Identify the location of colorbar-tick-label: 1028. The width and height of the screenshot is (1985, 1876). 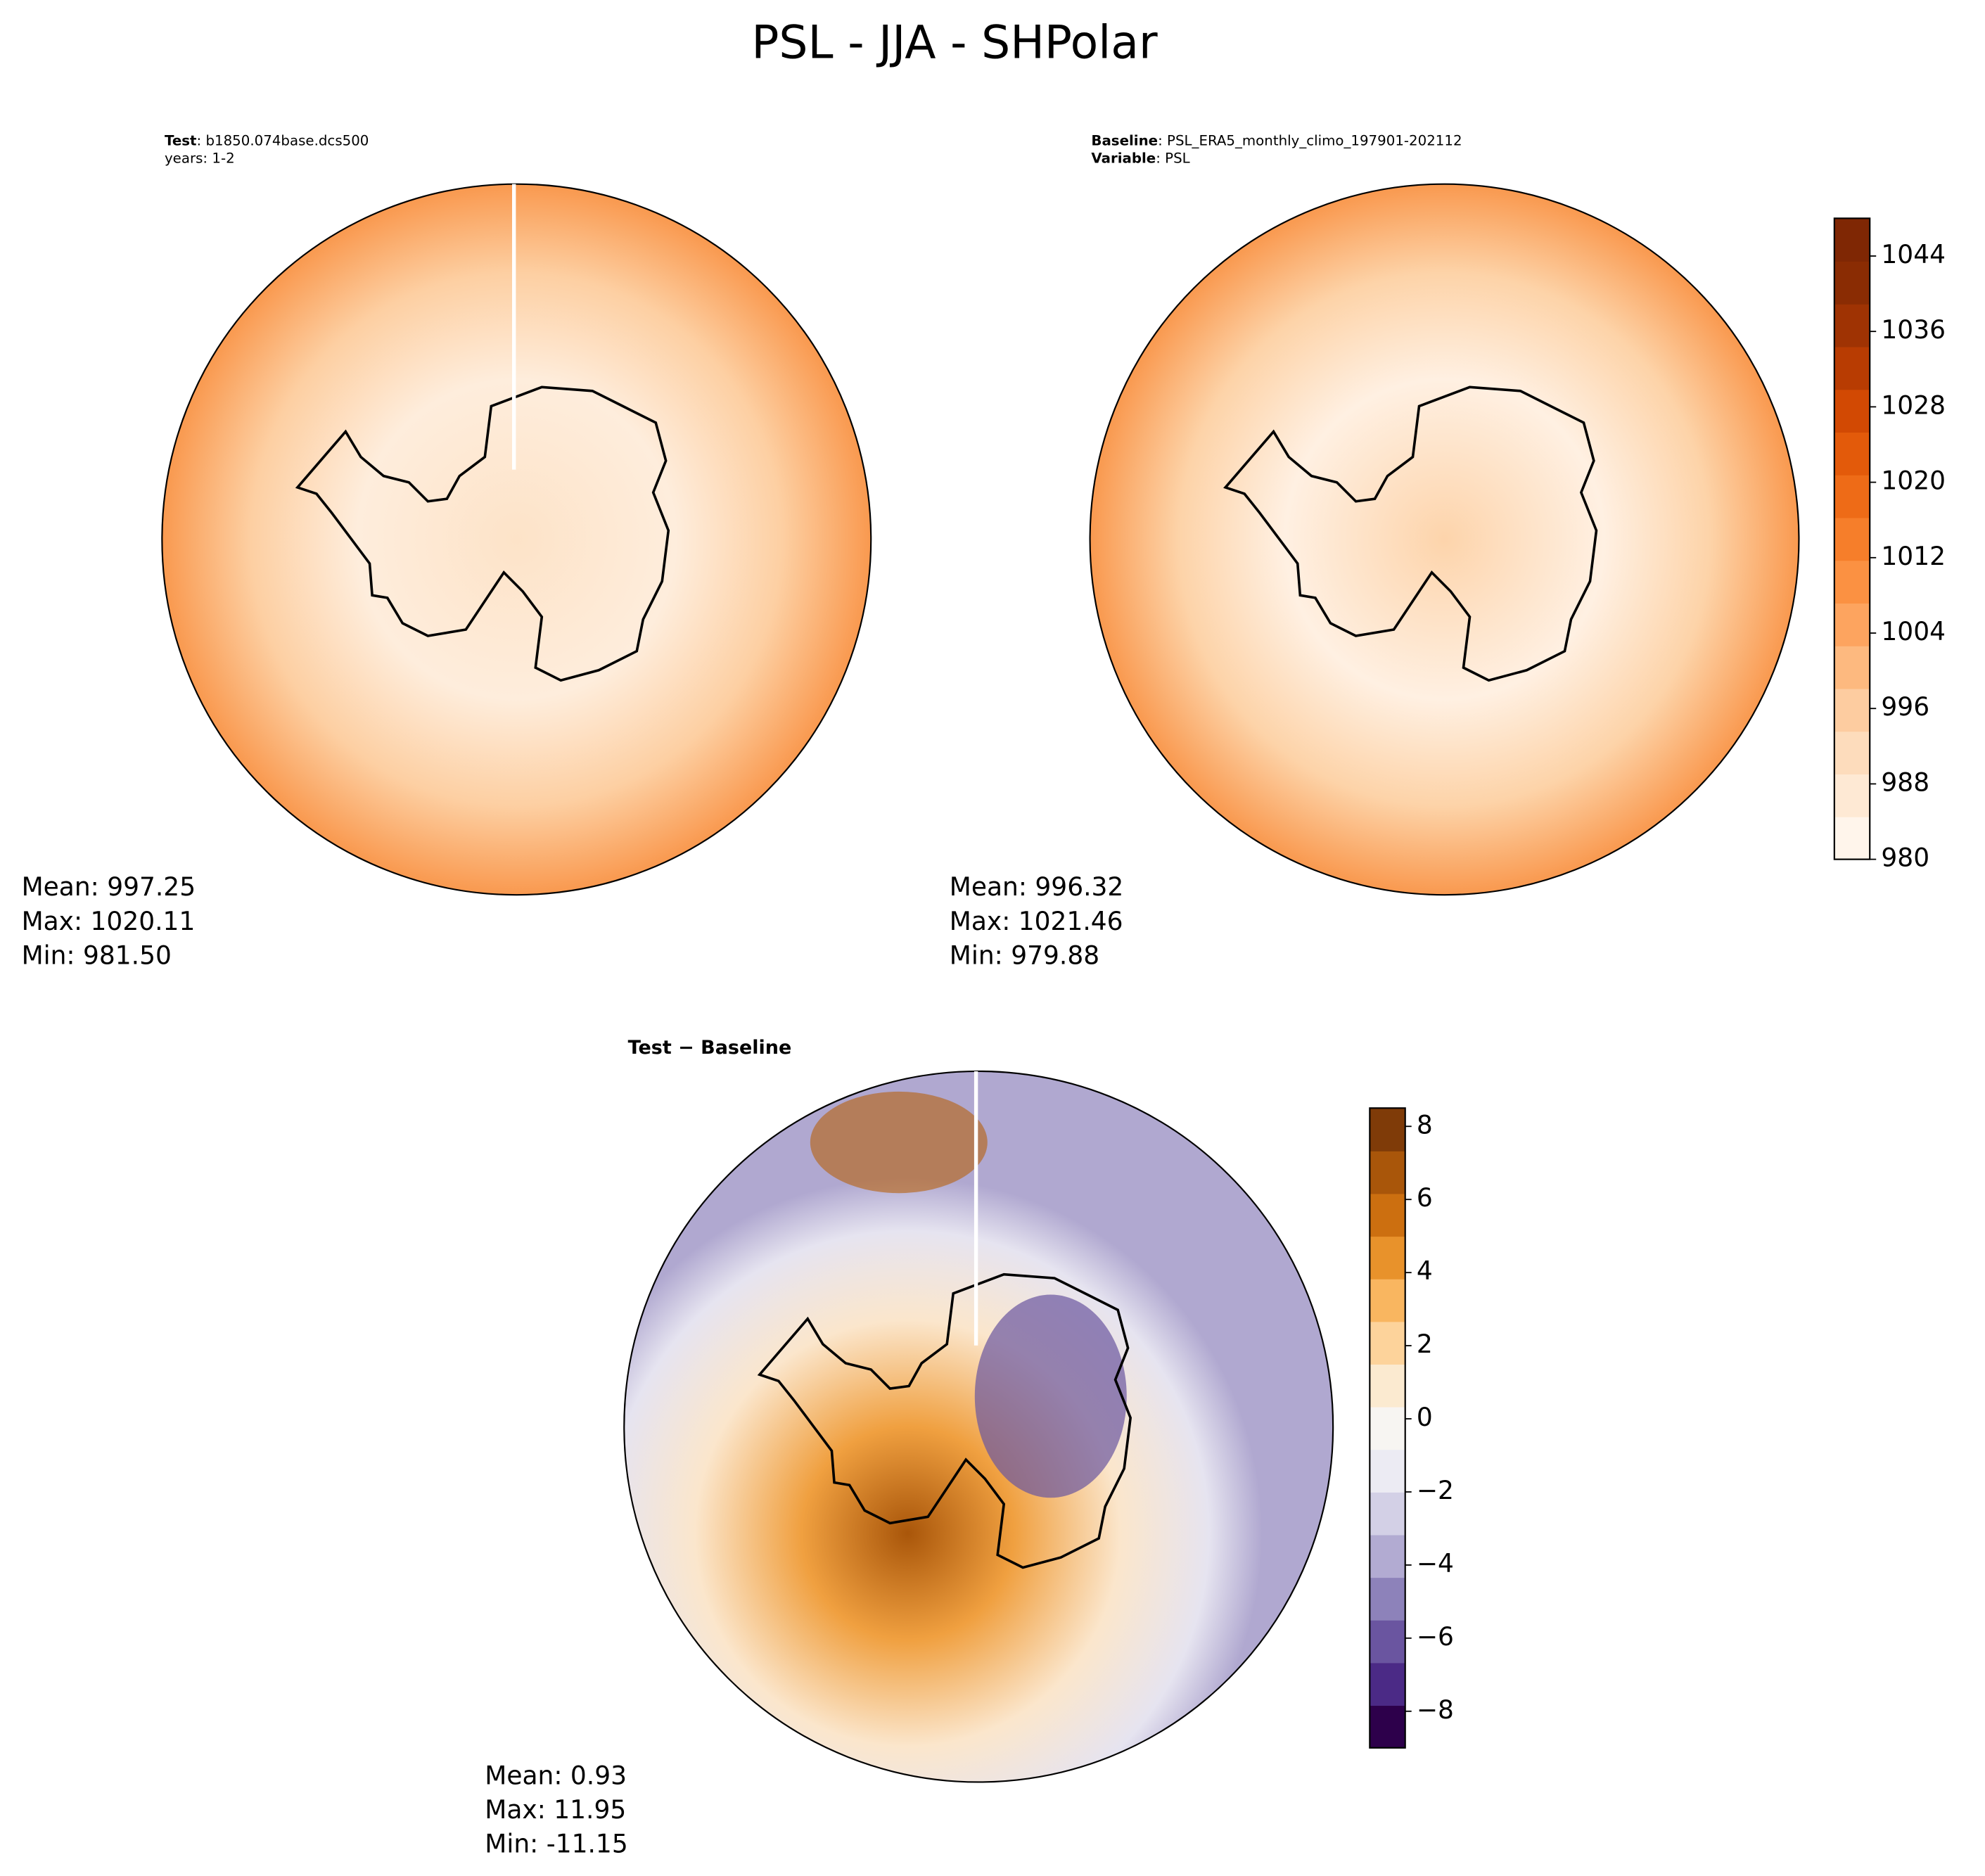
(1914, 406).